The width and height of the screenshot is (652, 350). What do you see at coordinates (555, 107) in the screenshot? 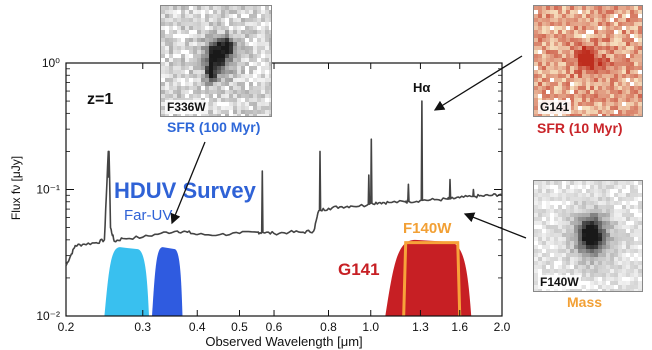
I see `stamp-g141-band: G141` at bounding box center [555, 107].